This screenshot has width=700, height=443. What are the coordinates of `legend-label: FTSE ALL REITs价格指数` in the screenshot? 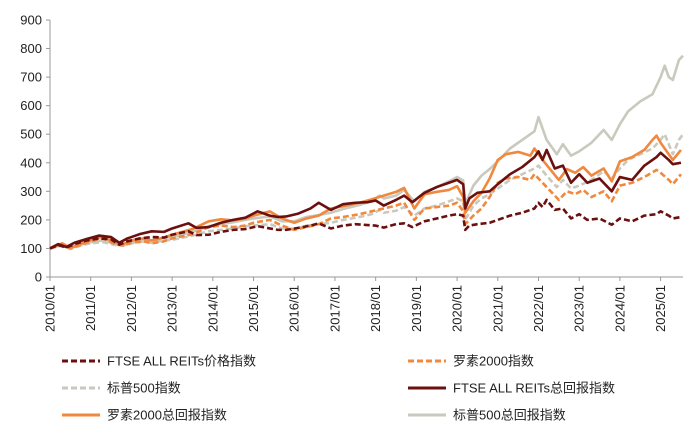 It's located at (181, 361).